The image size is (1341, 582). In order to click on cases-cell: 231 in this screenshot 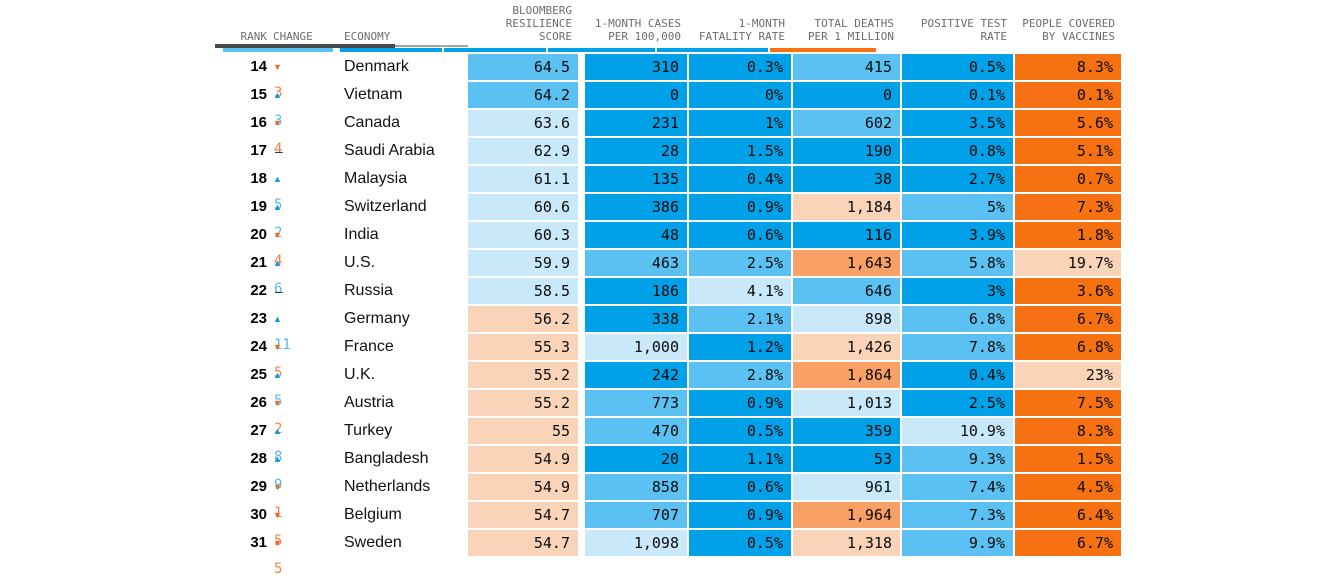, I will do `click(636, 123)`.